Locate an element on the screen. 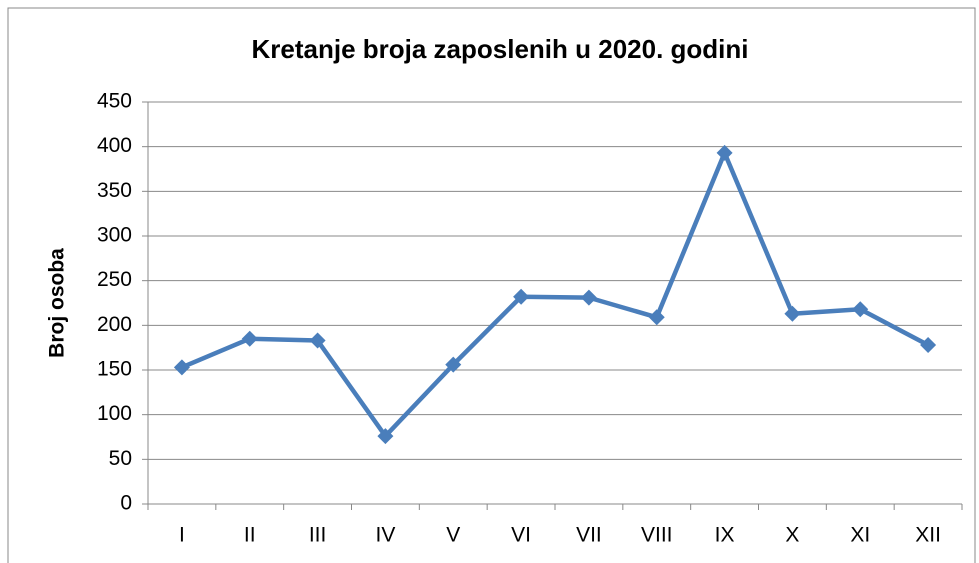 This screenshot has width=979, height=563. y-tick-label: 50 is located at coordinates (120, 458).